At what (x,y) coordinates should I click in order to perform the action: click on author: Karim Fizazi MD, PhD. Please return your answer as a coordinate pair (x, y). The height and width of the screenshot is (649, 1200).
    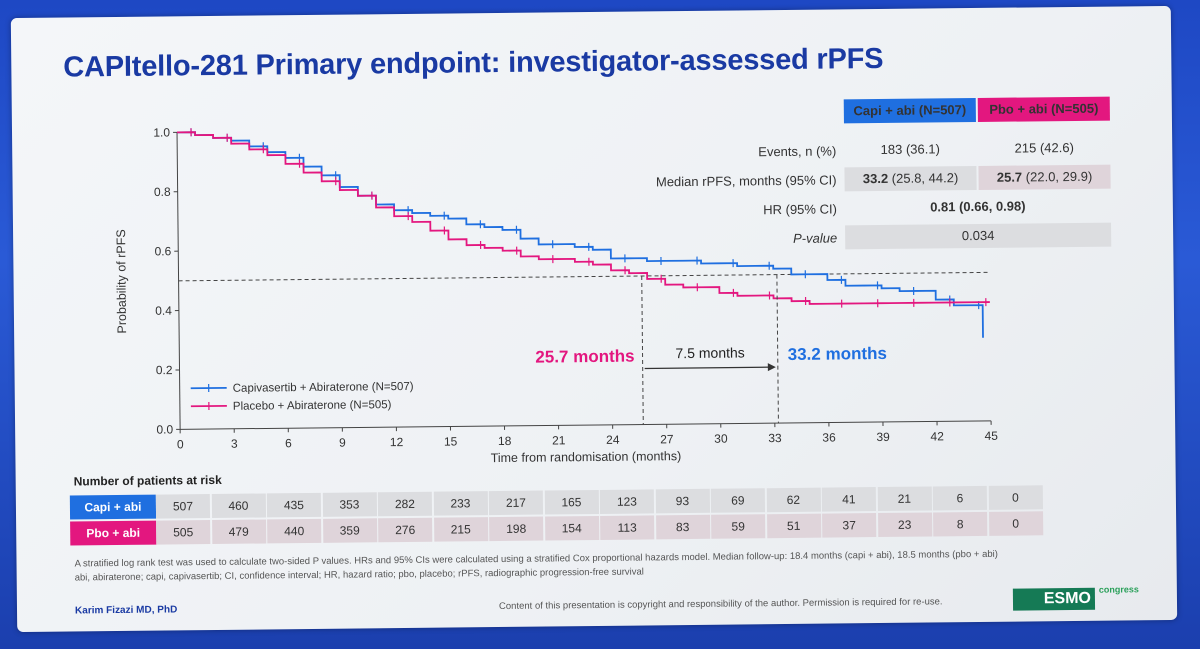
    Looking at the image, I should click on (126, 610).